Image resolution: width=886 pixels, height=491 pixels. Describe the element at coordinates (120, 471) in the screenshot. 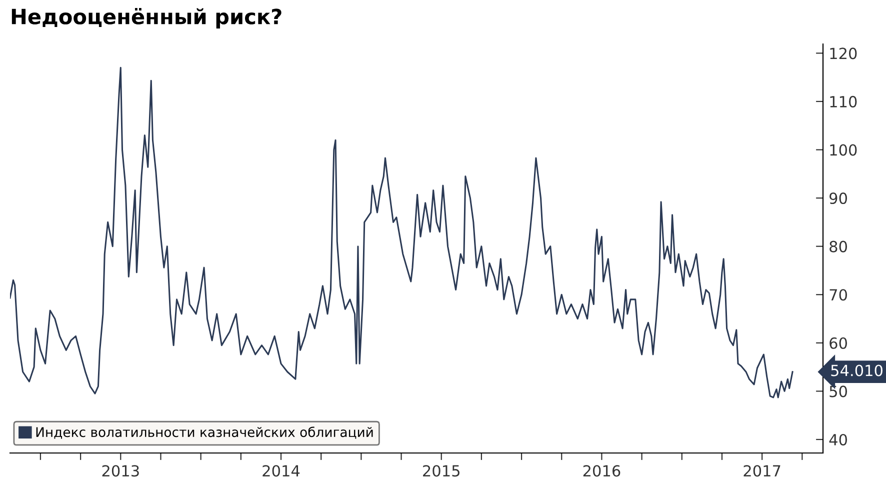

I see `x-tick-label: 2013` at that location.